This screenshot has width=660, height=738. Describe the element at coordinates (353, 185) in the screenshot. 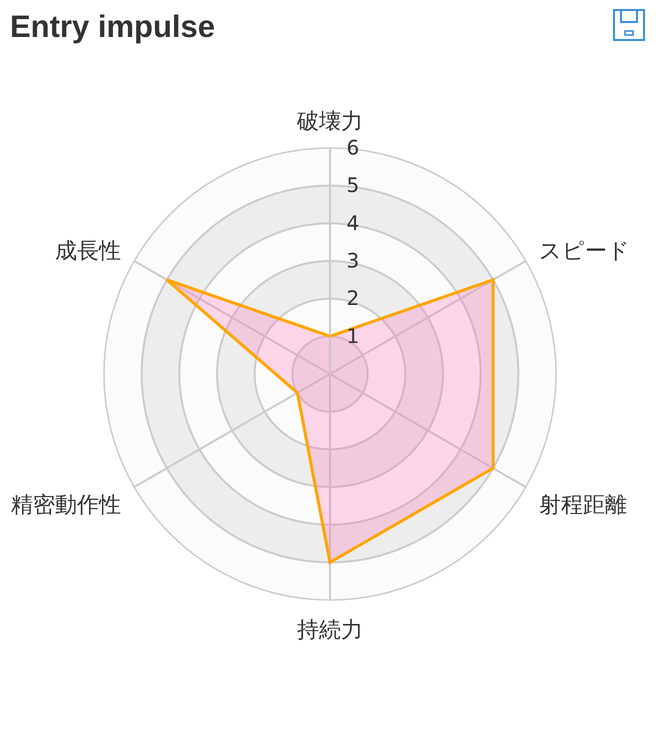

I see `y-tick-label: 5` at that location.